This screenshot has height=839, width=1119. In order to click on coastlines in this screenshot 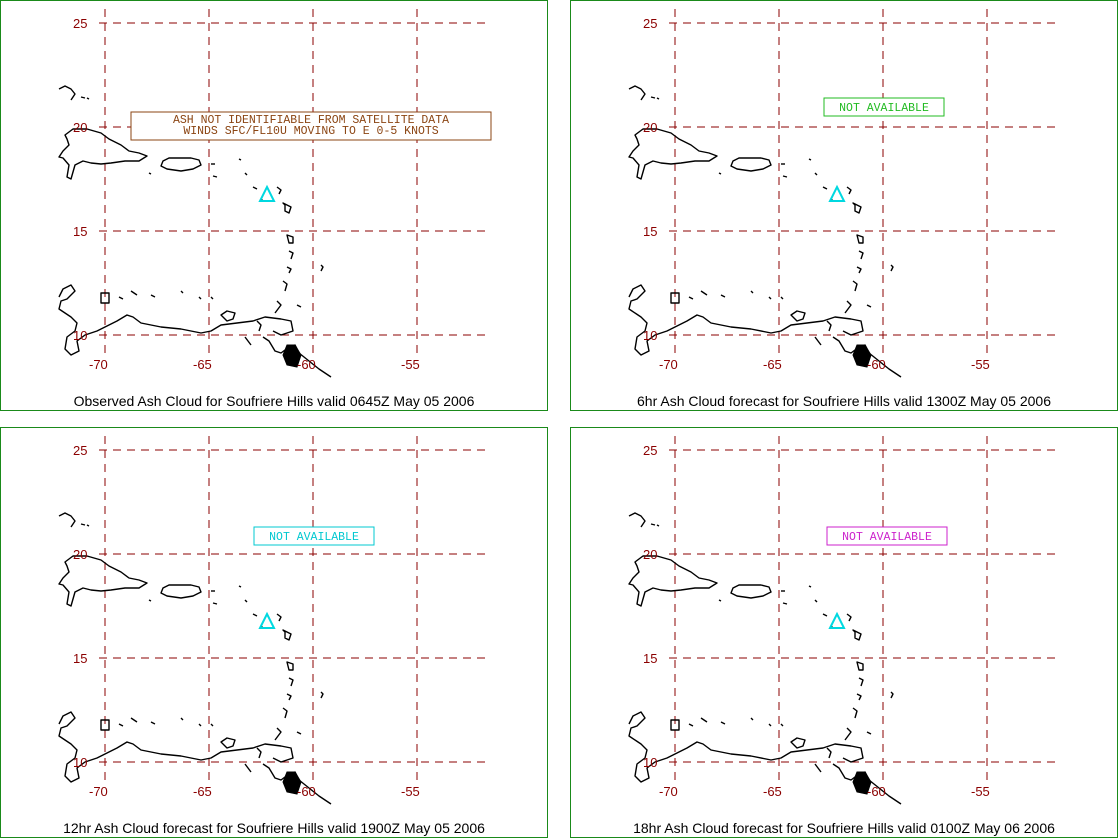, I will do `click(195, 231)`.